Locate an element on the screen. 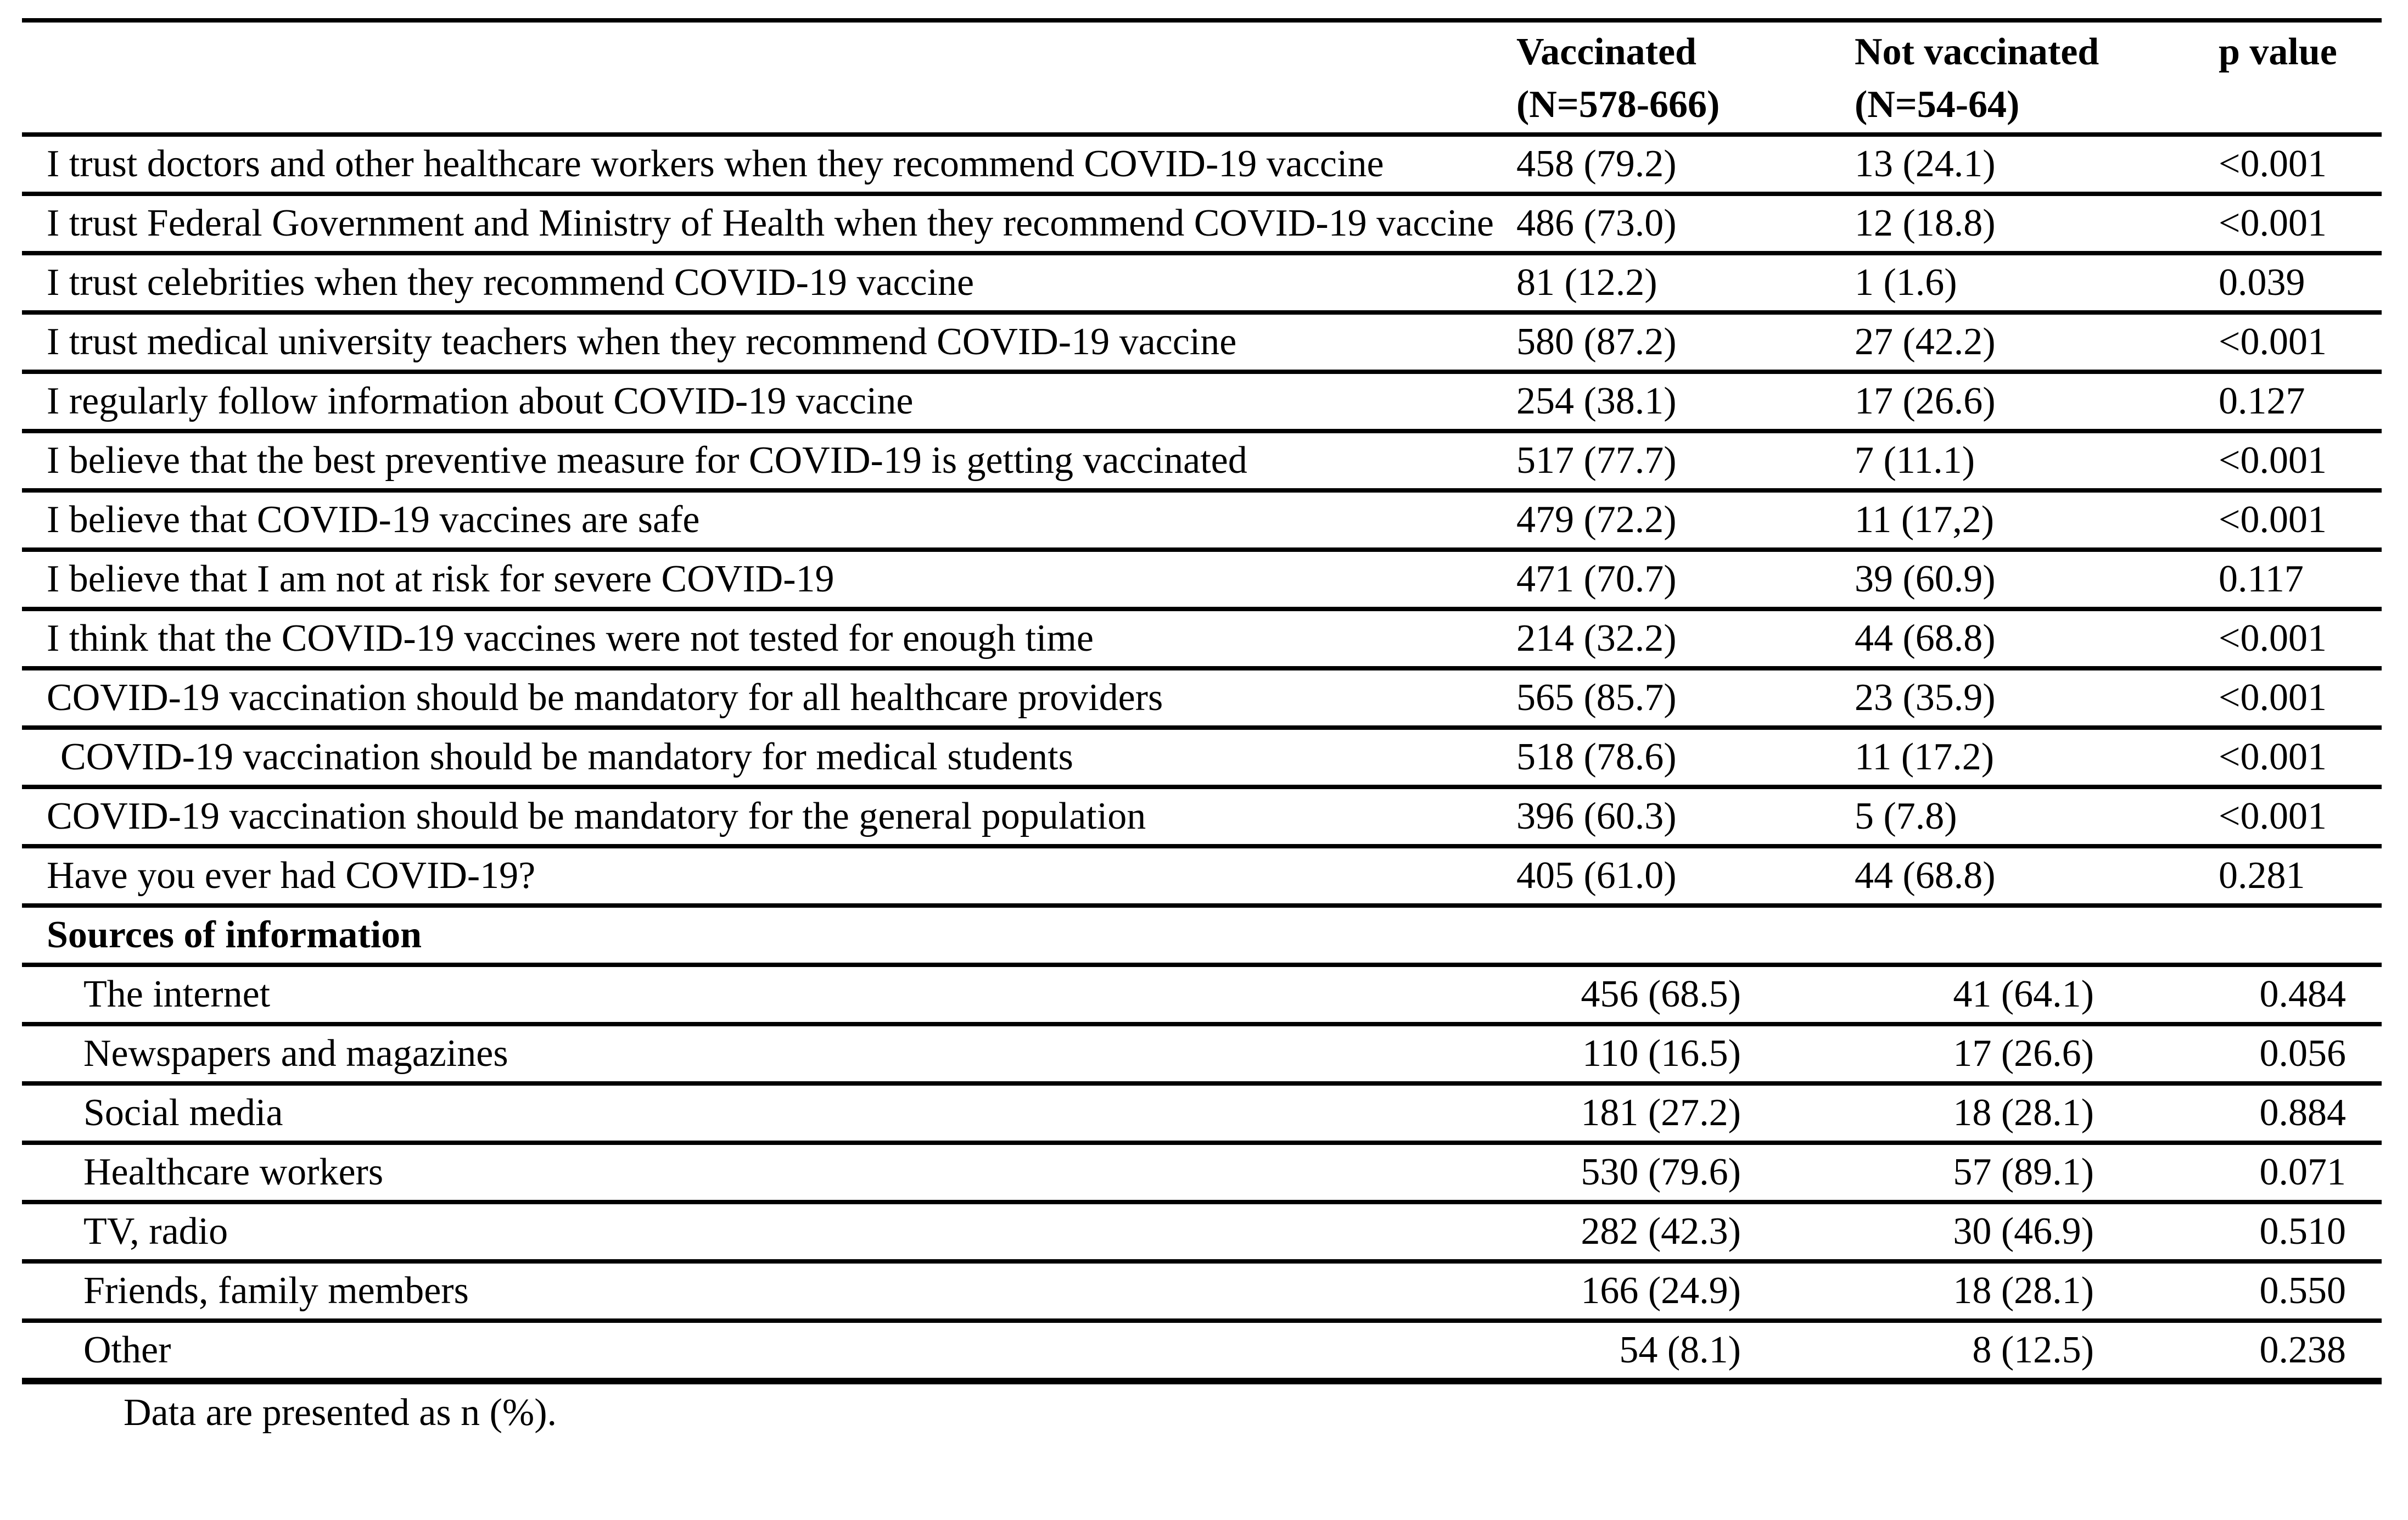 The image size is (2408, 1520). row-statement: Healthcare workers is located at coordinates (768, 1173).